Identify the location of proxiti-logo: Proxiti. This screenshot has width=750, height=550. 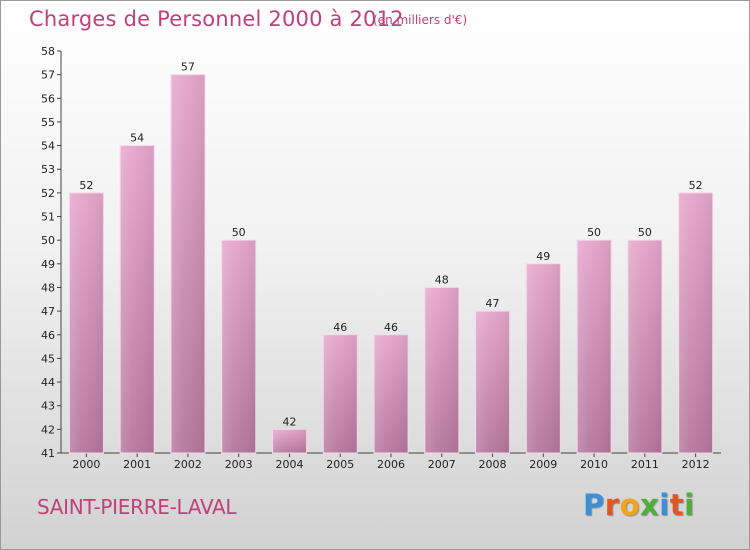
(639, 505).